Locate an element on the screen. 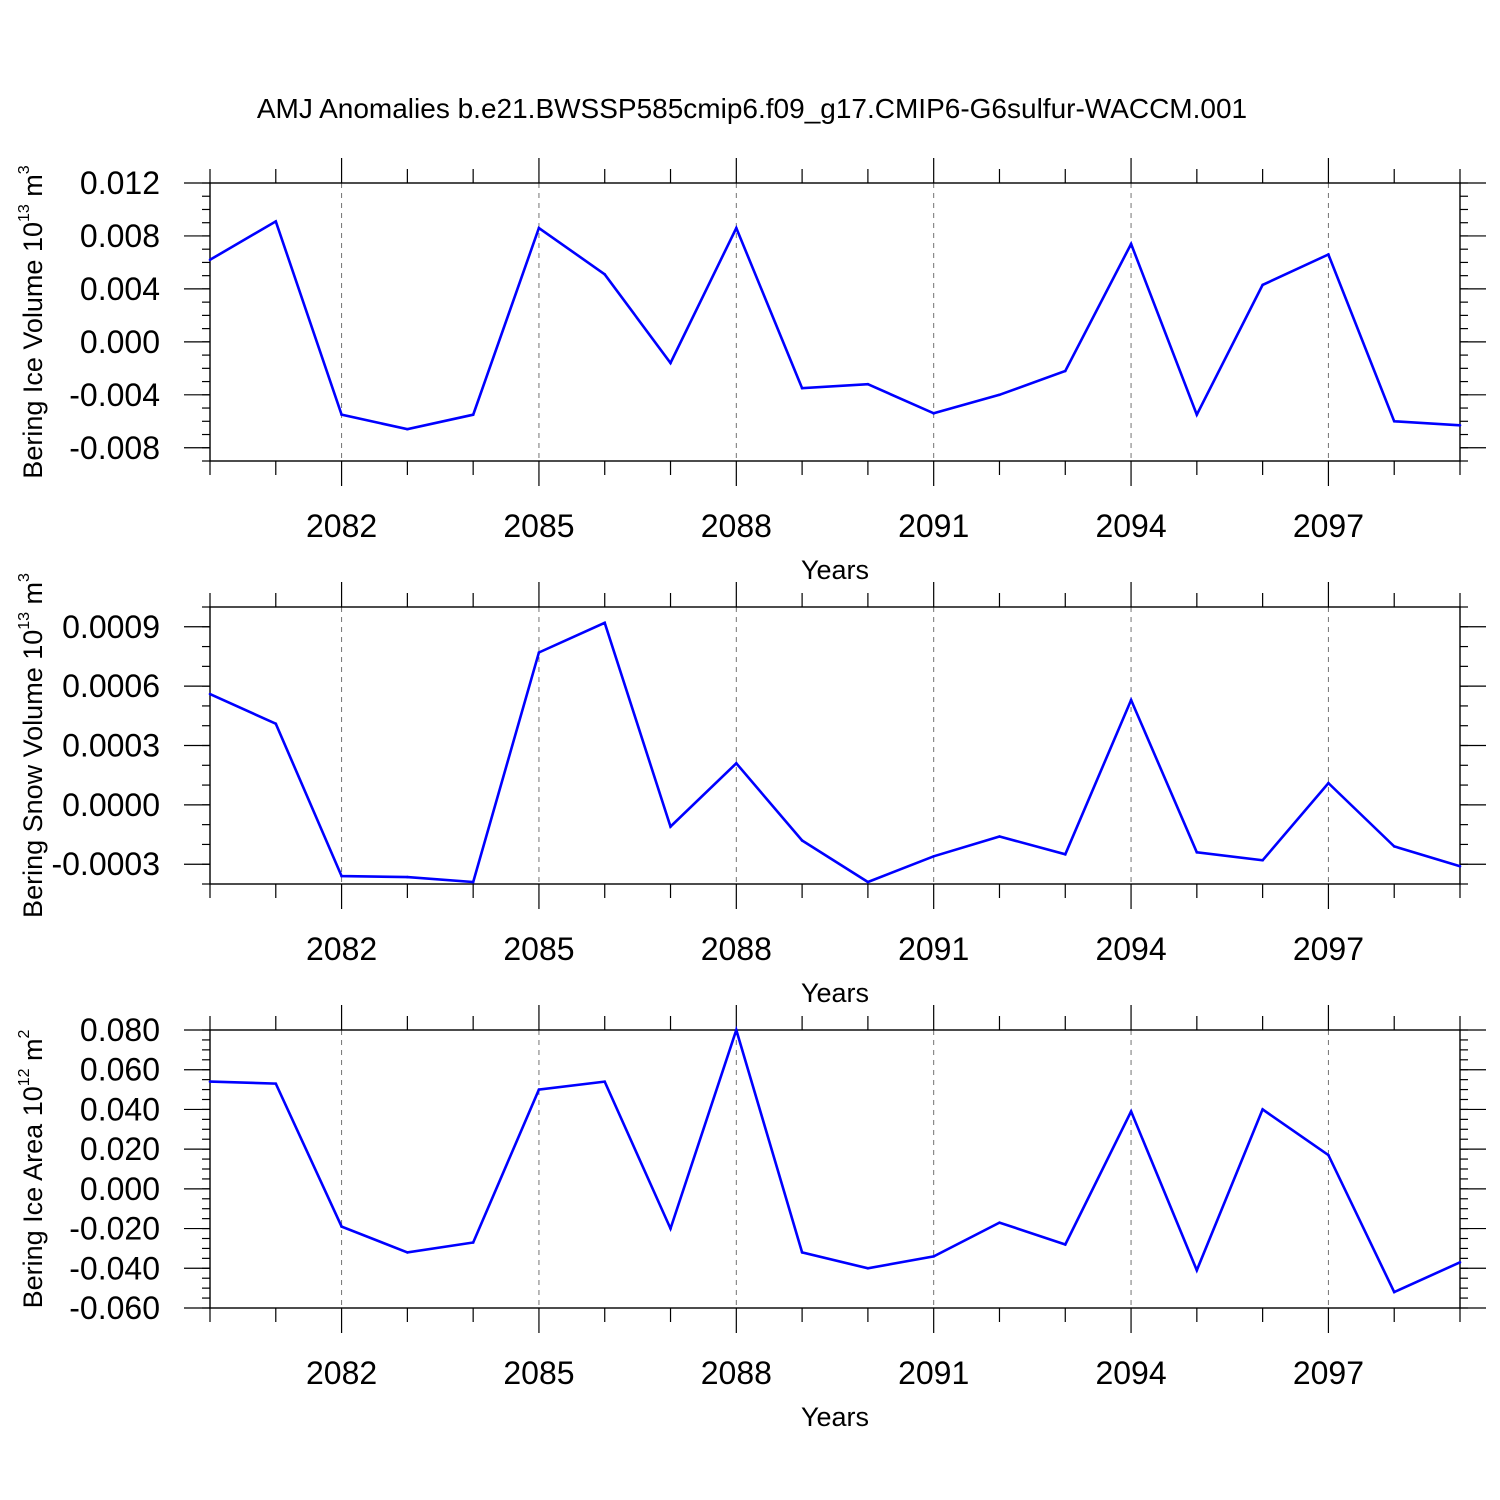  y-tick-label: 0.0003 is located at coordinates (111, 746).